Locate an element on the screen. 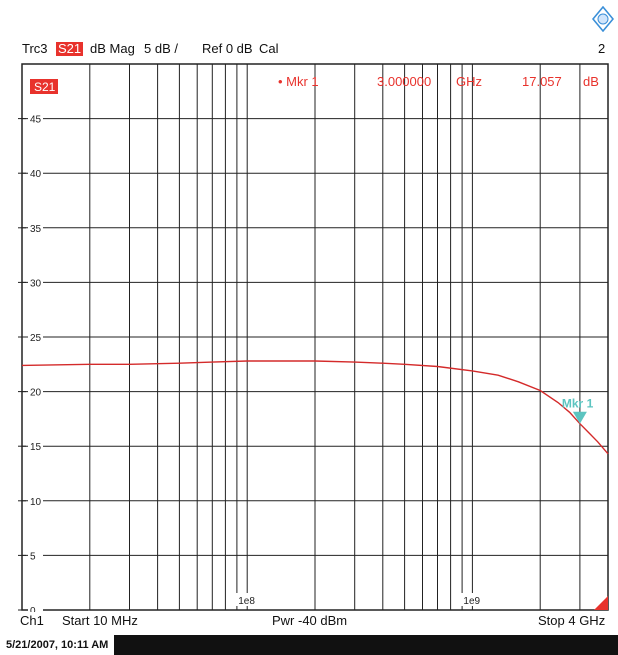 The height and width of the screenshot is (655, 618). marker-readout-label: • Mkr 1 is located at coordinates (298, 81).